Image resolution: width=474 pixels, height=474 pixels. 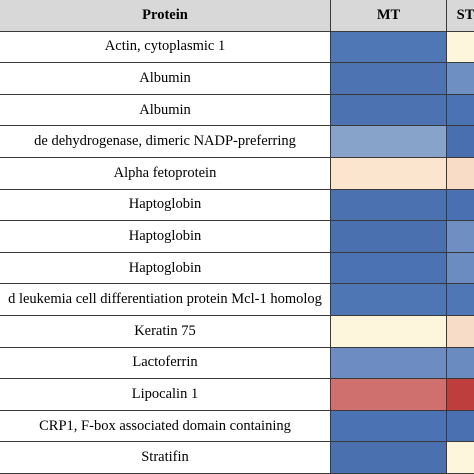 I want to click on protein-name-cell: Lactoferrin, so click(x=165, y=363).